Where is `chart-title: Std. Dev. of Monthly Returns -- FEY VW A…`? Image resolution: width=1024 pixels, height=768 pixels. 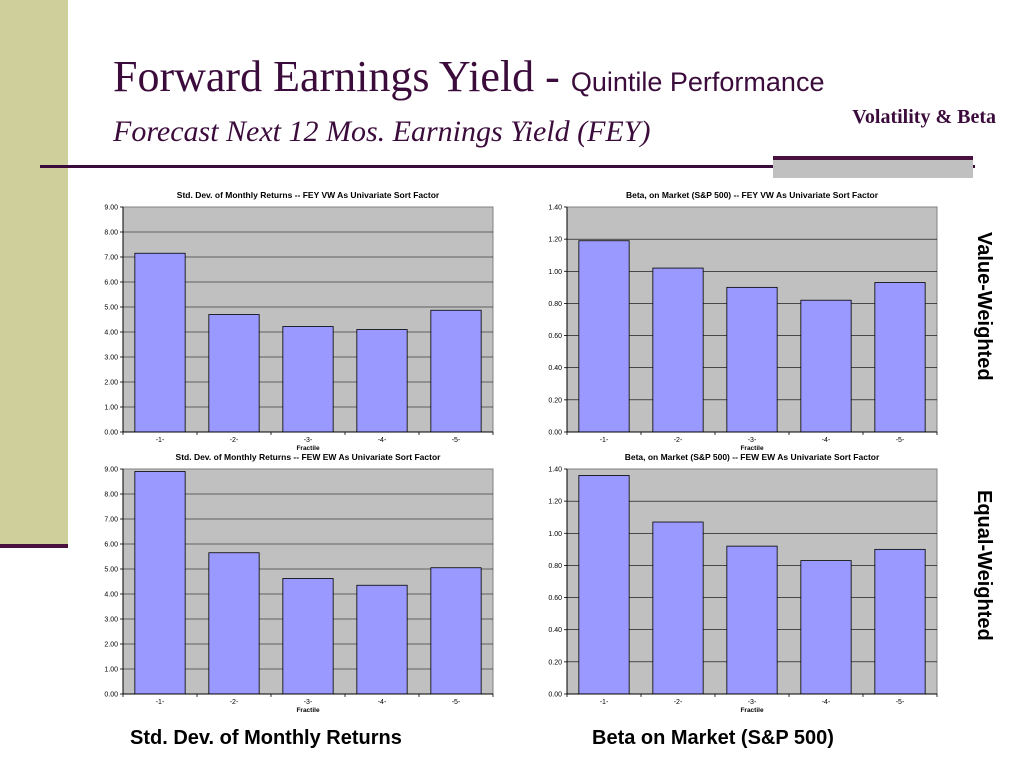
chart-title: Std. Dev. of Monthly Returns -- FEY VW A… is located at coordinates (308, 195).